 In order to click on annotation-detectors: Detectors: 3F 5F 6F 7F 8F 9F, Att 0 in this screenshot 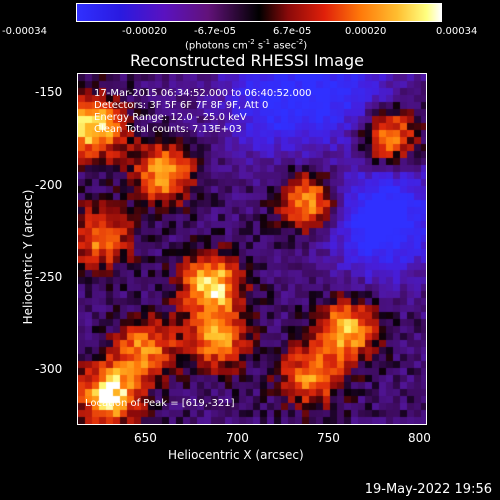, I will do `click(181, 105)`.